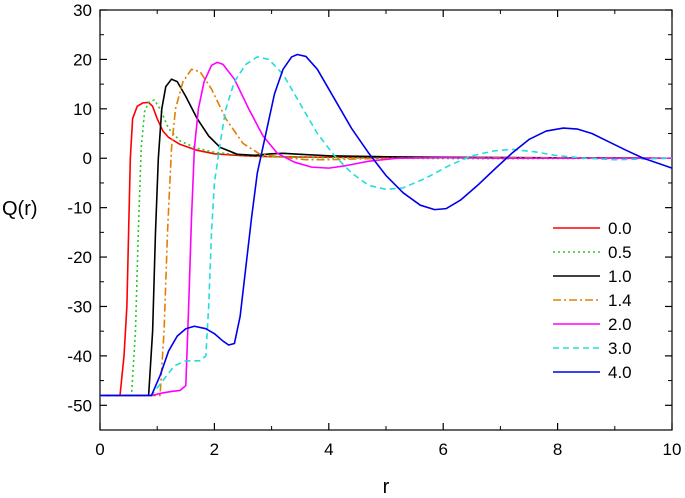  What do you see at coordinates (386, 487) in the screenshot?
I see `x-axis-label: r` at bounding box center [386, 487].